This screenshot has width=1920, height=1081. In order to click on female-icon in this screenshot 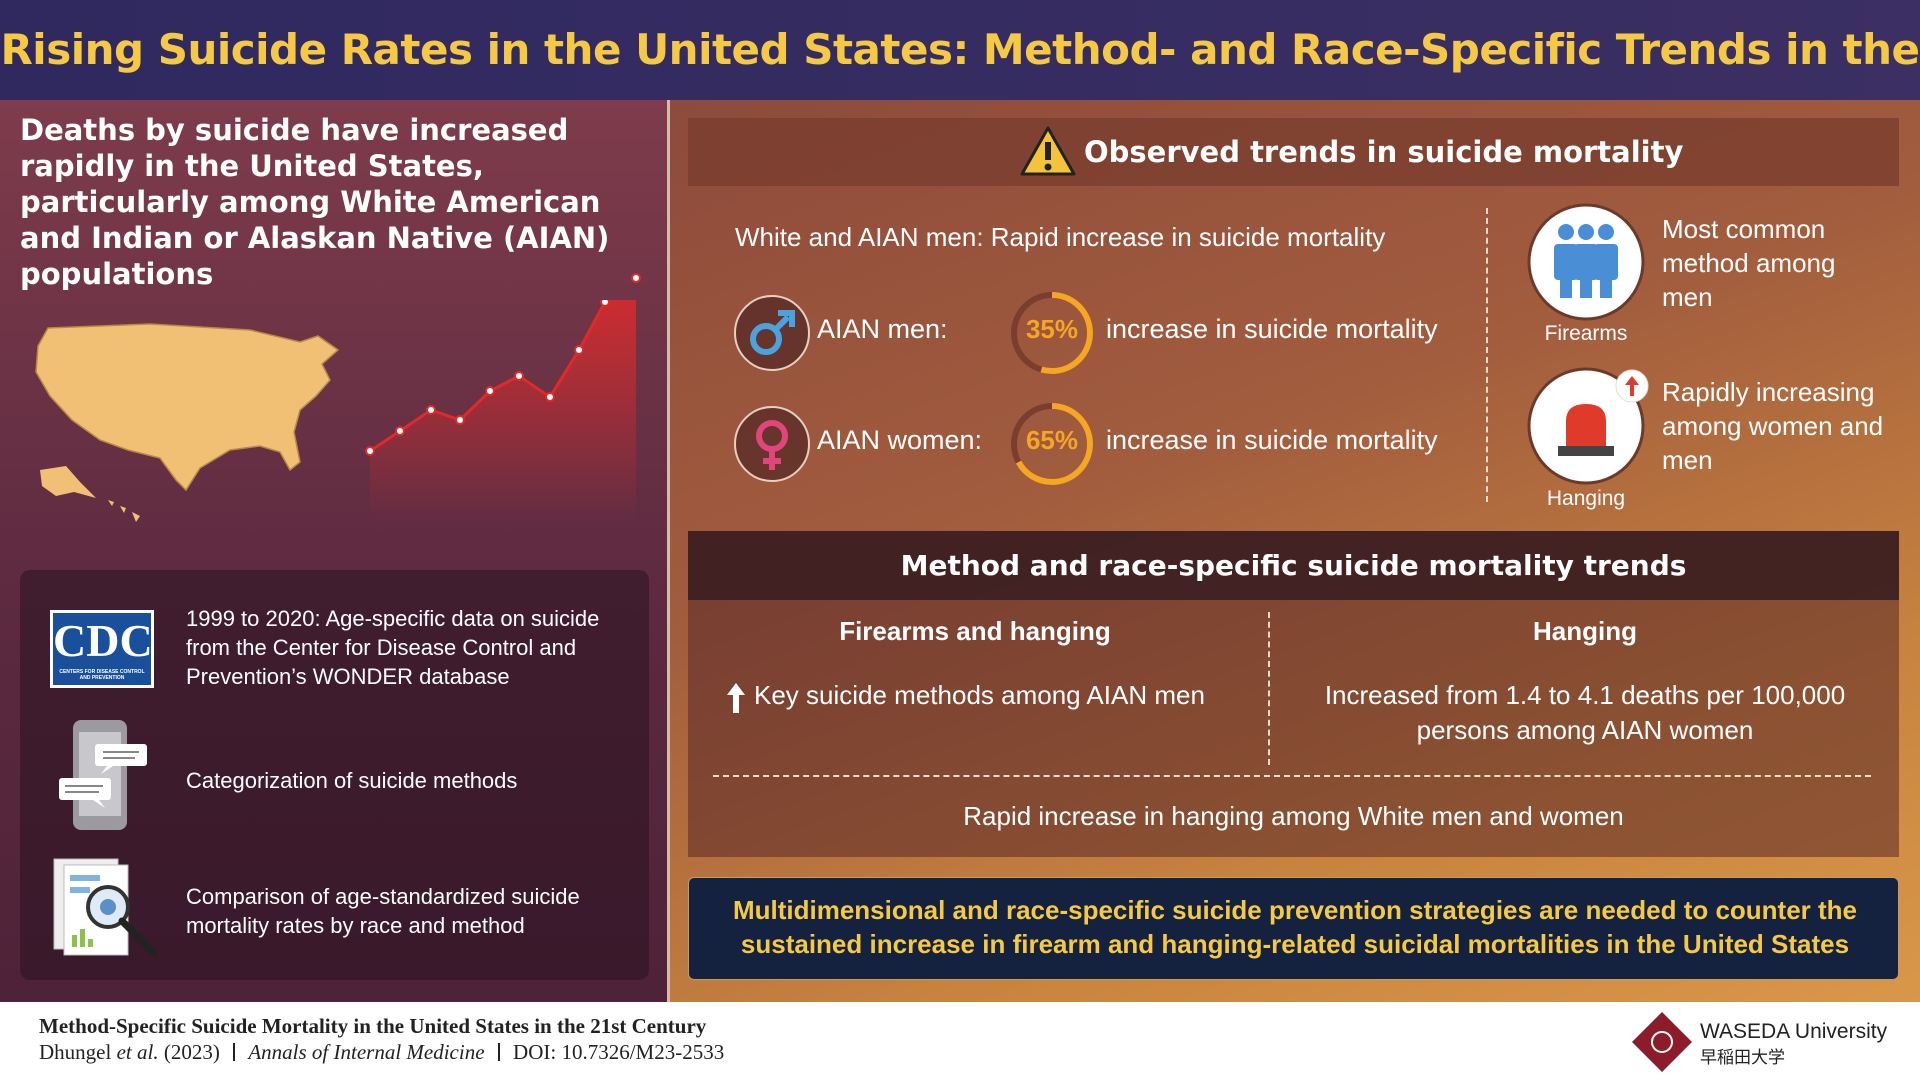, I will do `click(772, 444)`.